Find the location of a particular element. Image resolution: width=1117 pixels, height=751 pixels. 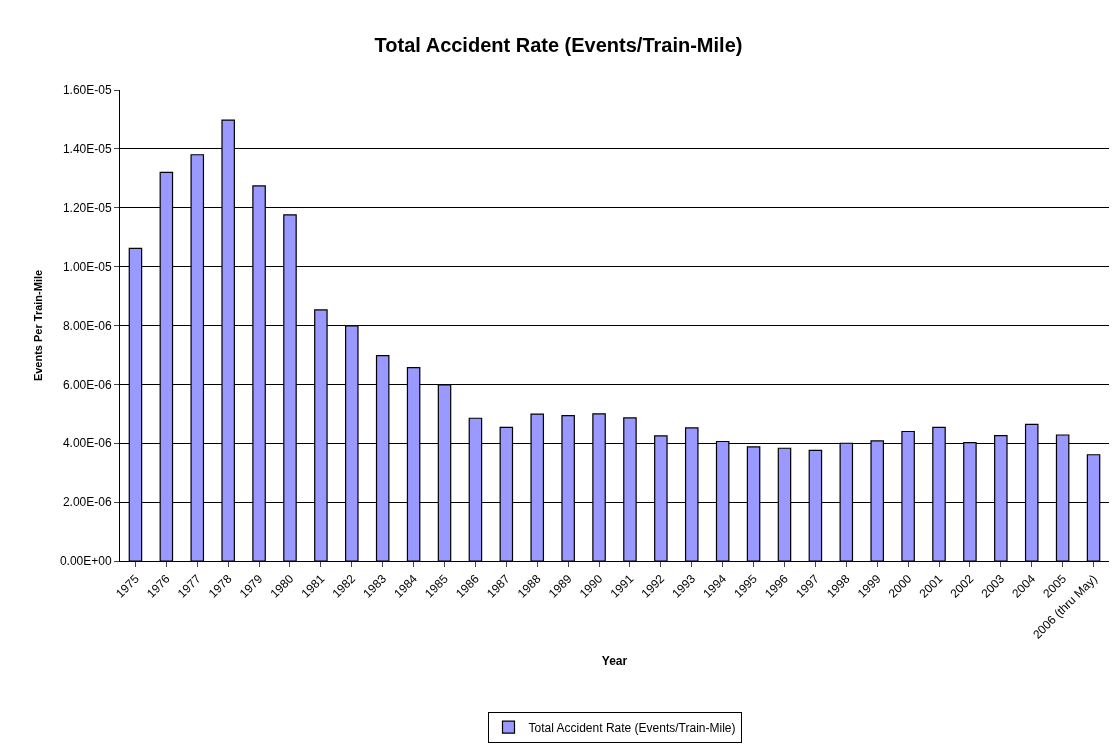

y-tick-label: 2.00E-06 is located at coordinates (87, 502).